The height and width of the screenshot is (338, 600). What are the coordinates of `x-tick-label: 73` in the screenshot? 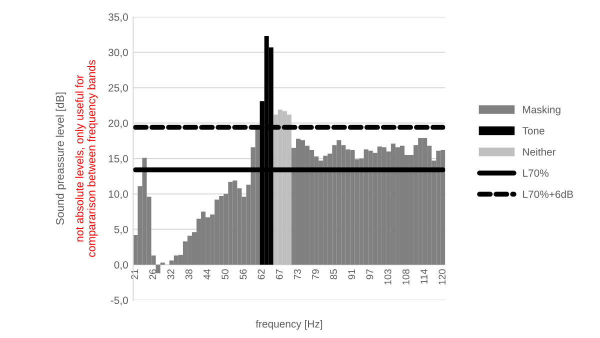 It's located at (297, 274).